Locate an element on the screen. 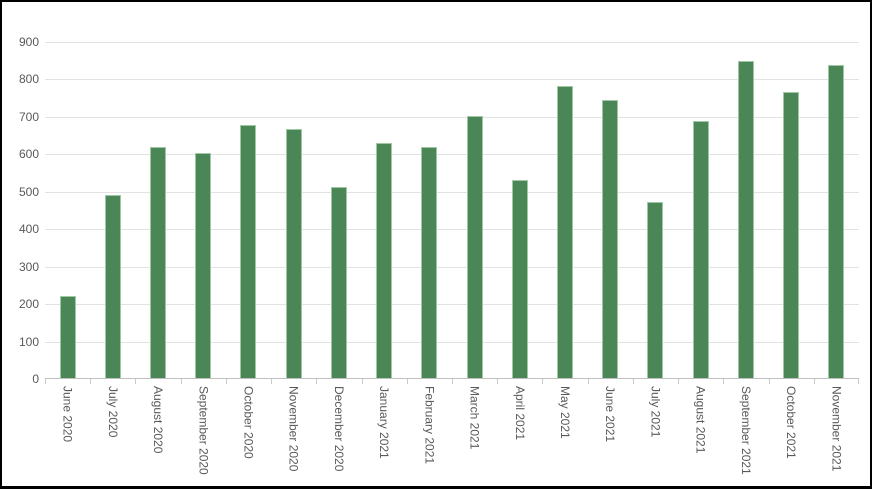 The width and height of the screenshot is (872, 489). x-axis-label: September 2020 is located at coordinates (203, 430).